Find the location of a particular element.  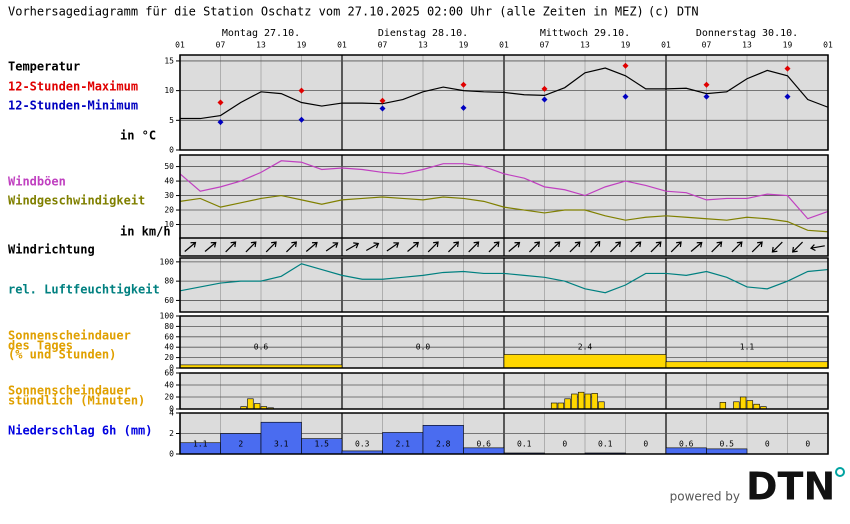

panel-label: (% und Stunden) is located at coordinates (62, 355).